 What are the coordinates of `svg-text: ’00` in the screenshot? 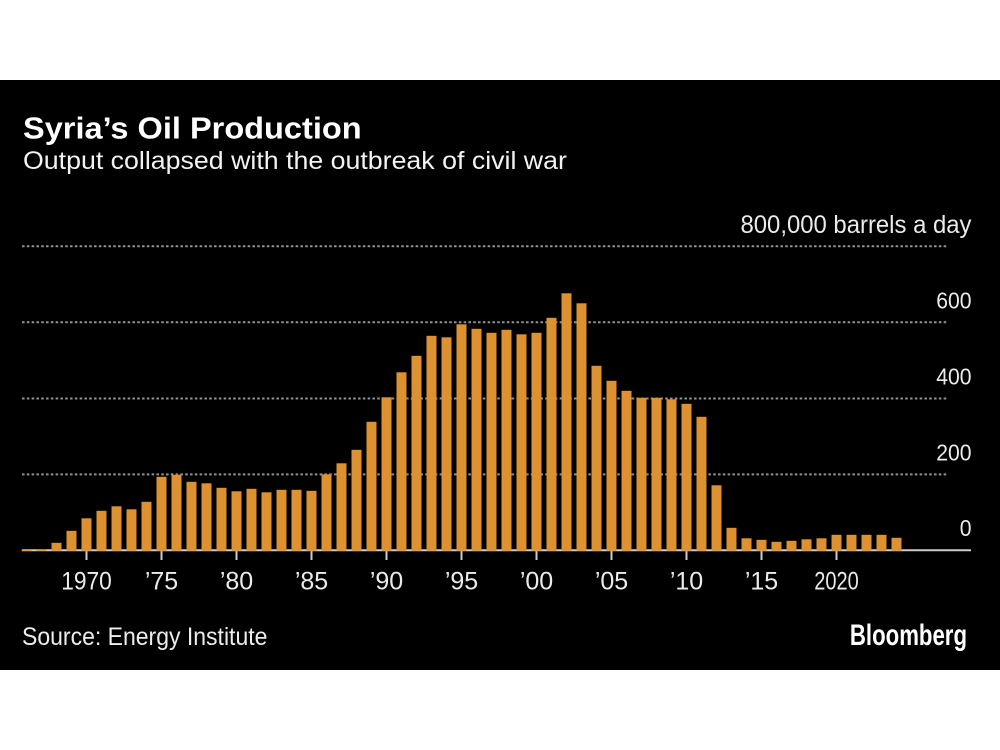 It's located at (536, 582).